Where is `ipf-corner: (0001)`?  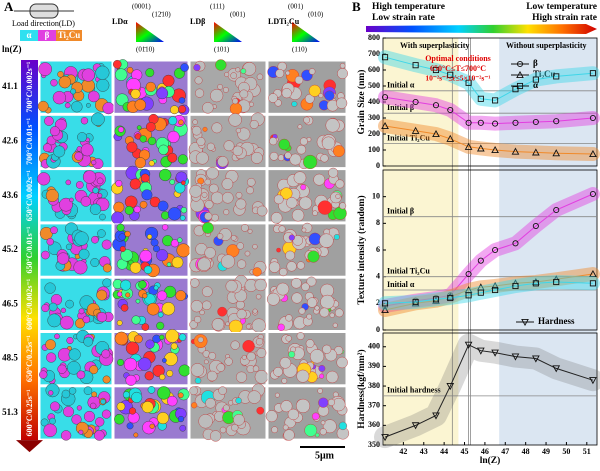
ipf-corner: (0001) is located at coordinates (141, 7).